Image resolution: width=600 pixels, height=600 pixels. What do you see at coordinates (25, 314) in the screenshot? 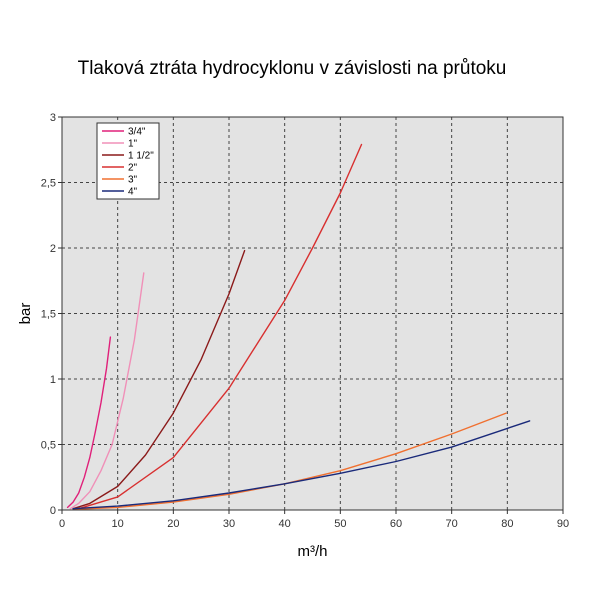
I see `y-axis-label: bar` at bounding box center [25, 314].